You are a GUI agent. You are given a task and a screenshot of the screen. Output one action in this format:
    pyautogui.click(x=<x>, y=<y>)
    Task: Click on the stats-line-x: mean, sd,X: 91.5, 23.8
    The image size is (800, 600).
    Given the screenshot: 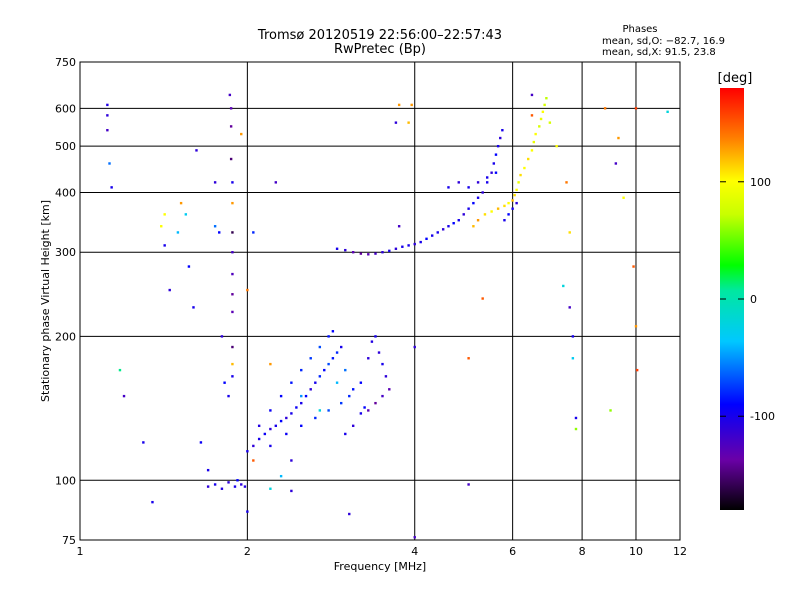 What is the action you would take?
    pyautogui.click(x=659, y=52)
    